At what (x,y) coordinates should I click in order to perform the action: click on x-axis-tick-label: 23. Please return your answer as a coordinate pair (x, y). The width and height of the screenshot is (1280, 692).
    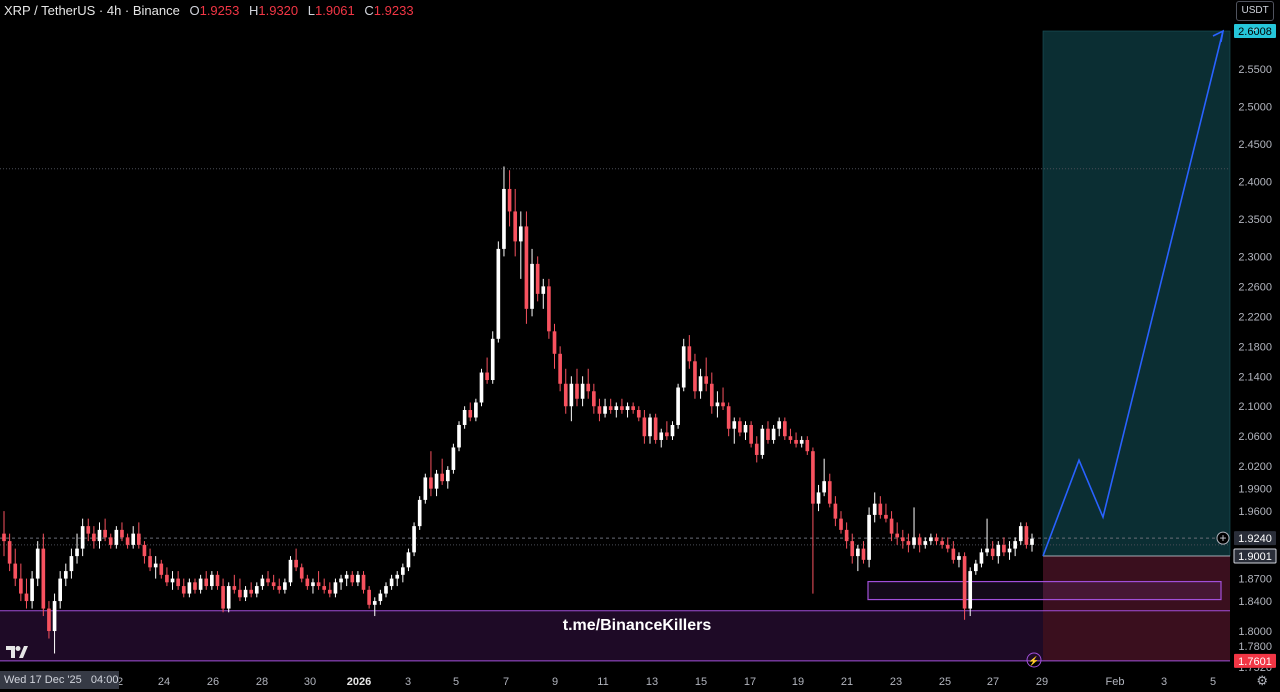
    Looking at the image, I should click on (896, 682).